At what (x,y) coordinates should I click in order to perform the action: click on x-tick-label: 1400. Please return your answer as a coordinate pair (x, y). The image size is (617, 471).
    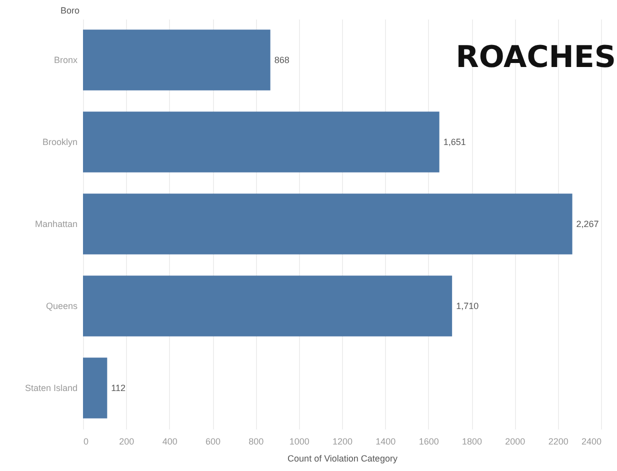
    Looking at the image, I should click on (386, 441).